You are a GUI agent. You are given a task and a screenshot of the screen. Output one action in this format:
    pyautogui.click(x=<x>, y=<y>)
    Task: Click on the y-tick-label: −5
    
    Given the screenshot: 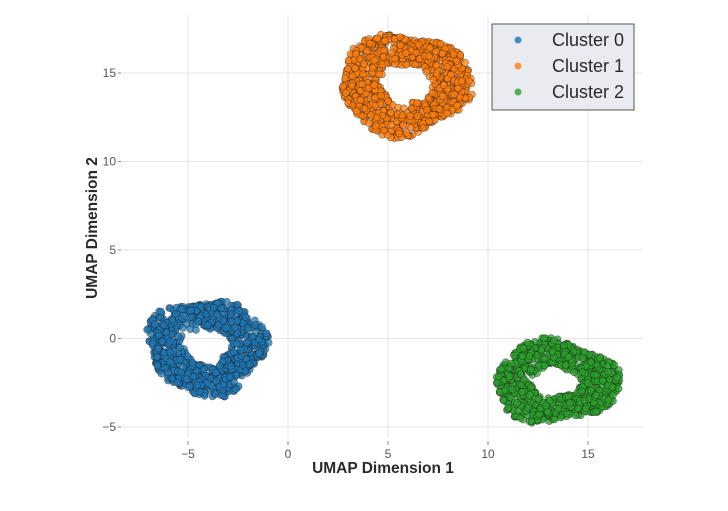 What is the action you would take?
    pyautogui.click(x=109, y=427)
    